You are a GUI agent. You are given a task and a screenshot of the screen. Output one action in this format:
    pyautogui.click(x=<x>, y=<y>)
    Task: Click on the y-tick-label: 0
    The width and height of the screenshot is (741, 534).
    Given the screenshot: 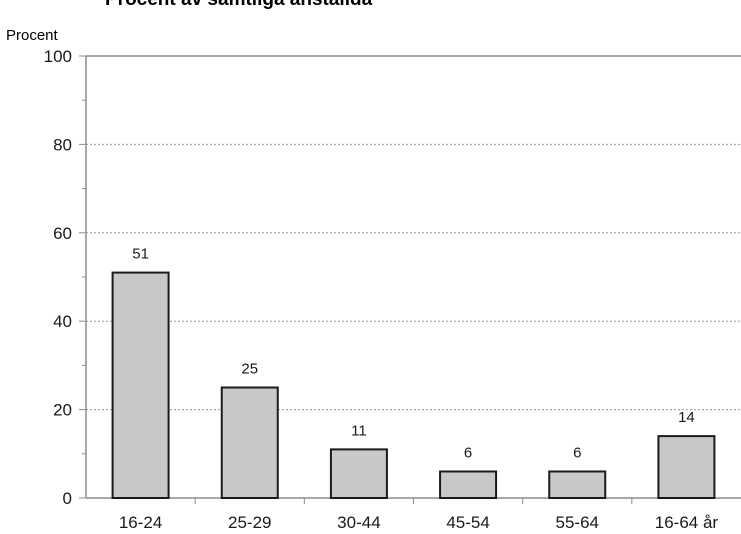 What is the action you would take?
    pyautogui.click(x=67, y=498)
    